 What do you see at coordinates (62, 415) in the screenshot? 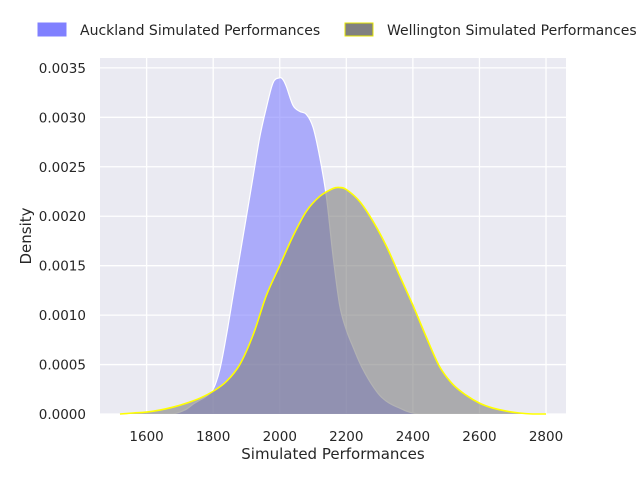
I see `y-tick-label: 0.0000` at bounding box center [62, 415].